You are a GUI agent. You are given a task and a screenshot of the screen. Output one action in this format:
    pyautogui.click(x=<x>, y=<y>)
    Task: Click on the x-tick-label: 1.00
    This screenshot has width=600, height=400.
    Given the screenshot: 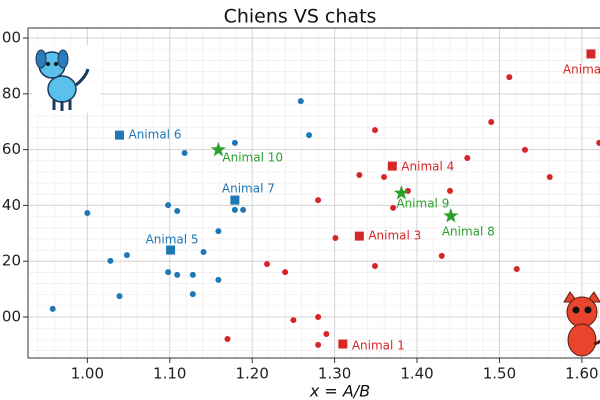 What is the action you would take?
    pyautogui.click(x=87, y=374)
    